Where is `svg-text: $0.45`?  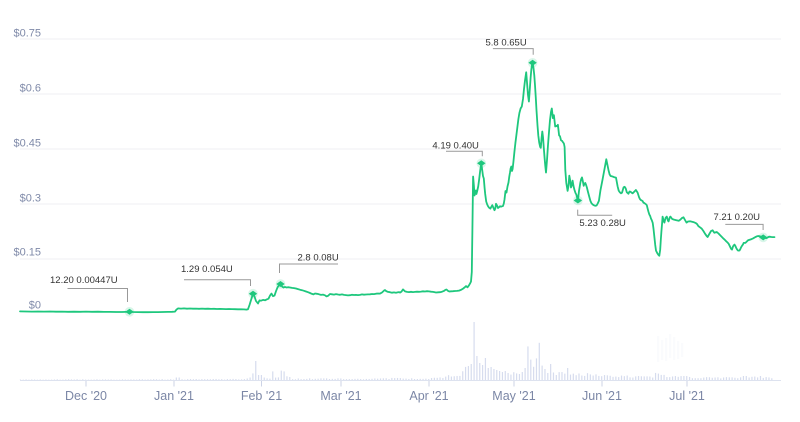 svg-text: $0.45 is located at coordinates (27, 143).